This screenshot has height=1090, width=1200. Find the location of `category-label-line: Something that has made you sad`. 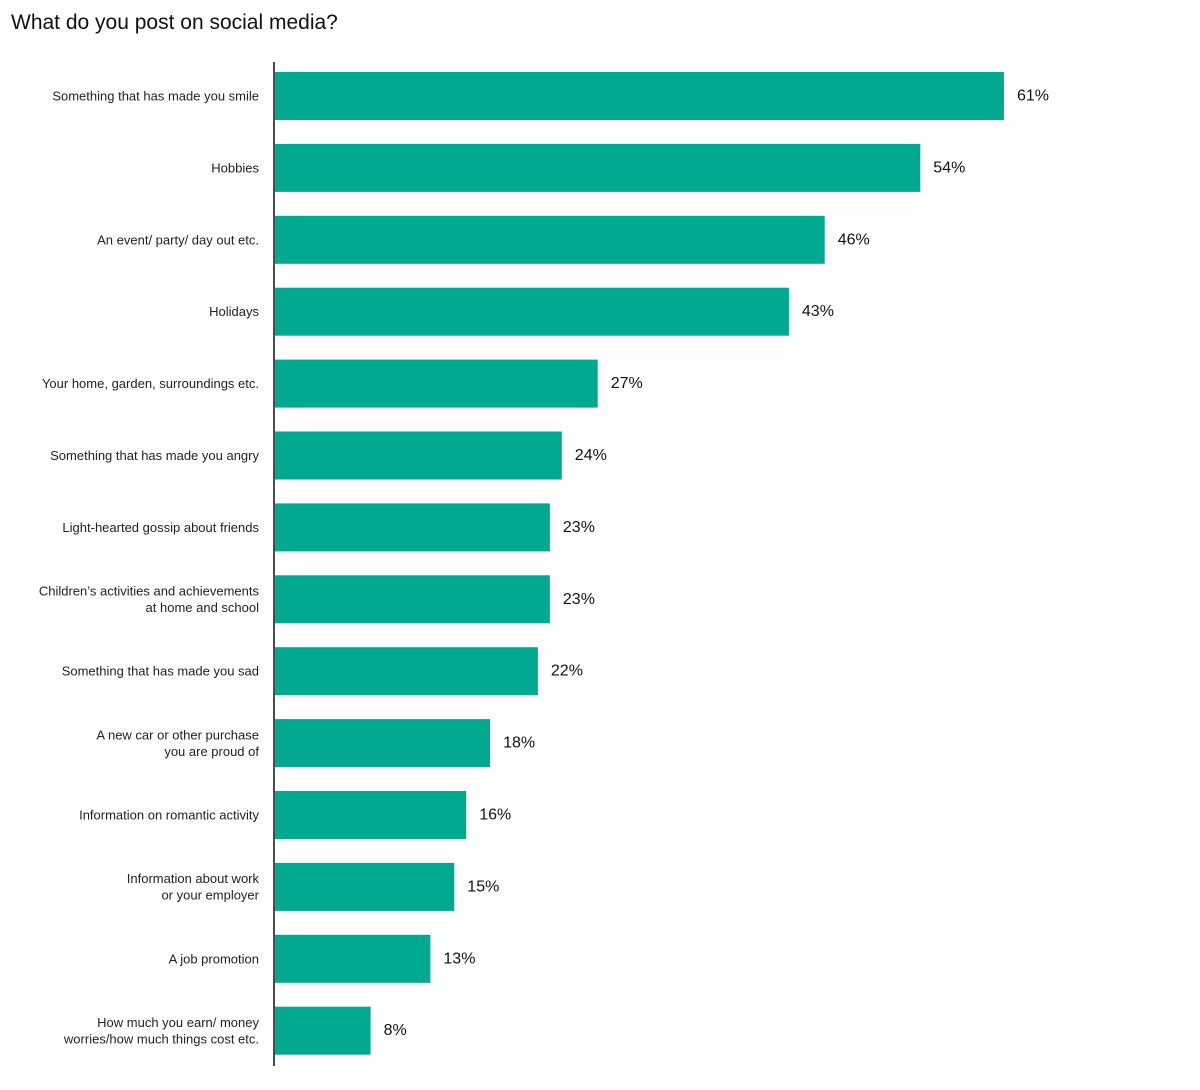

category-label-line: Something that has made you sad is located at coordinates (160, 671).